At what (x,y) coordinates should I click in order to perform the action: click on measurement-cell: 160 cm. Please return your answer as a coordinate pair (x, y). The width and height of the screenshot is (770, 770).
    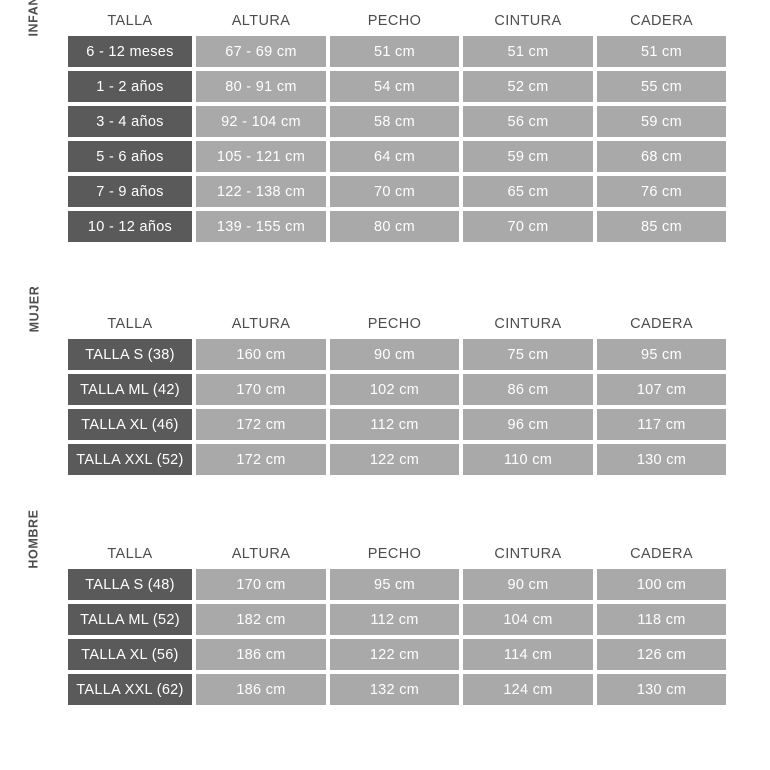
    Looking at the image, I should click on (261, 354).